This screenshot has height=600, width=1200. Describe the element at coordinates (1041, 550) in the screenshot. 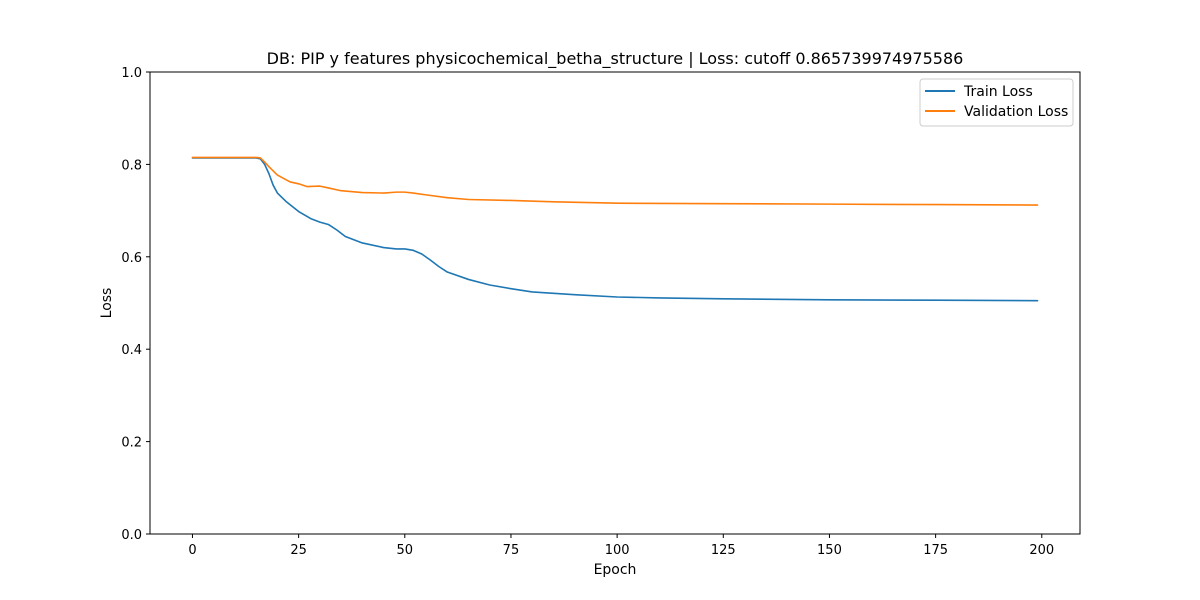

I see `x-tick-label: 200` at that location.